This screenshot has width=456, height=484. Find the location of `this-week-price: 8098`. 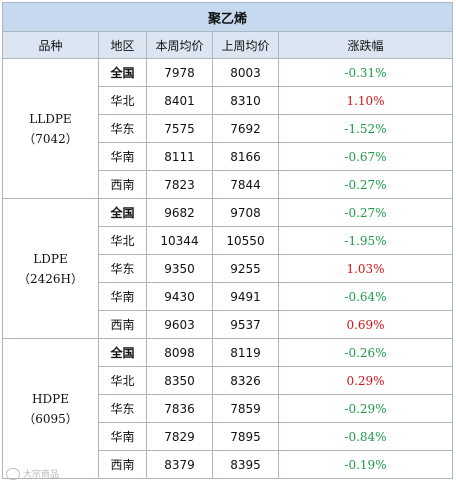

this-week-price: 8098 is located at coordinates (179, 352).